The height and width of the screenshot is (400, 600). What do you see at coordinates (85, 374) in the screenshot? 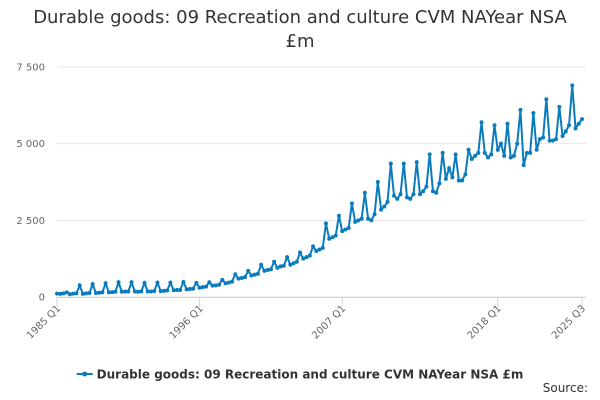
I see `legend-marker` at bounding box center [85, 374].